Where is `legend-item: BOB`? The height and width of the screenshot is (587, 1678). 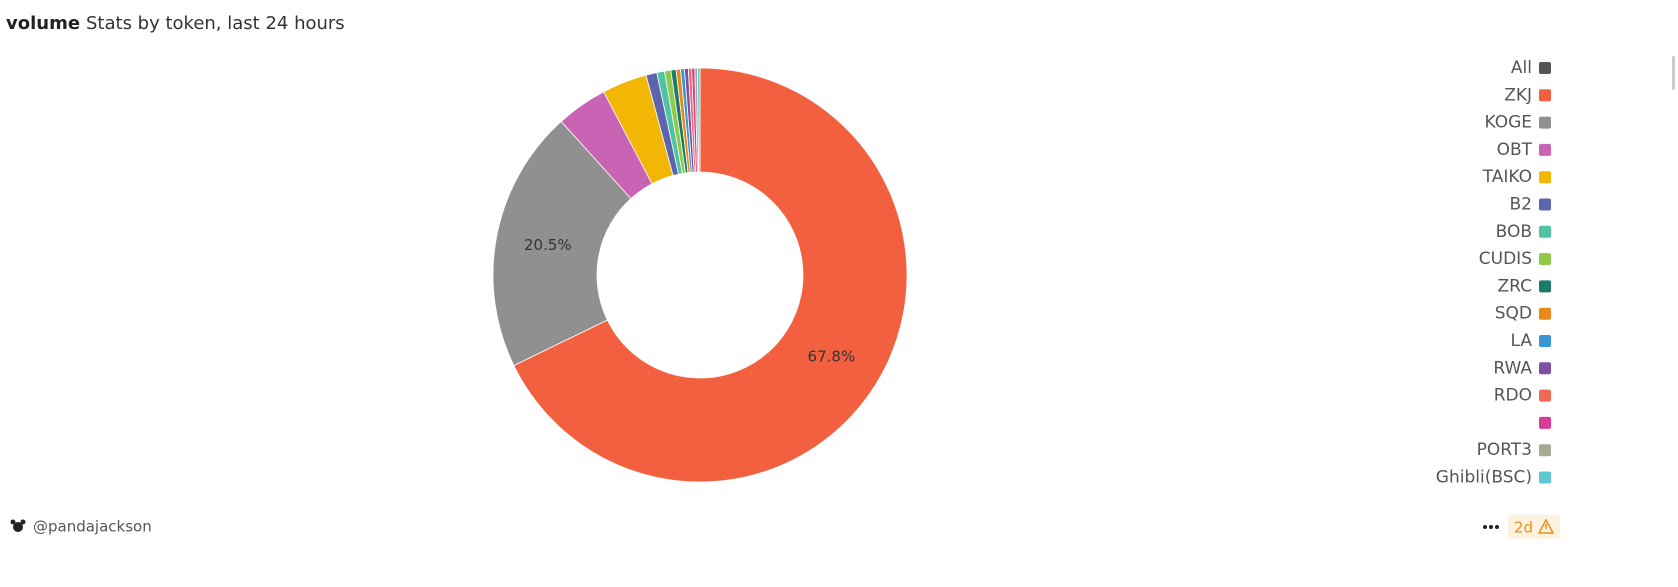
legend-item: BOB is located at coordinates (1523, 232).